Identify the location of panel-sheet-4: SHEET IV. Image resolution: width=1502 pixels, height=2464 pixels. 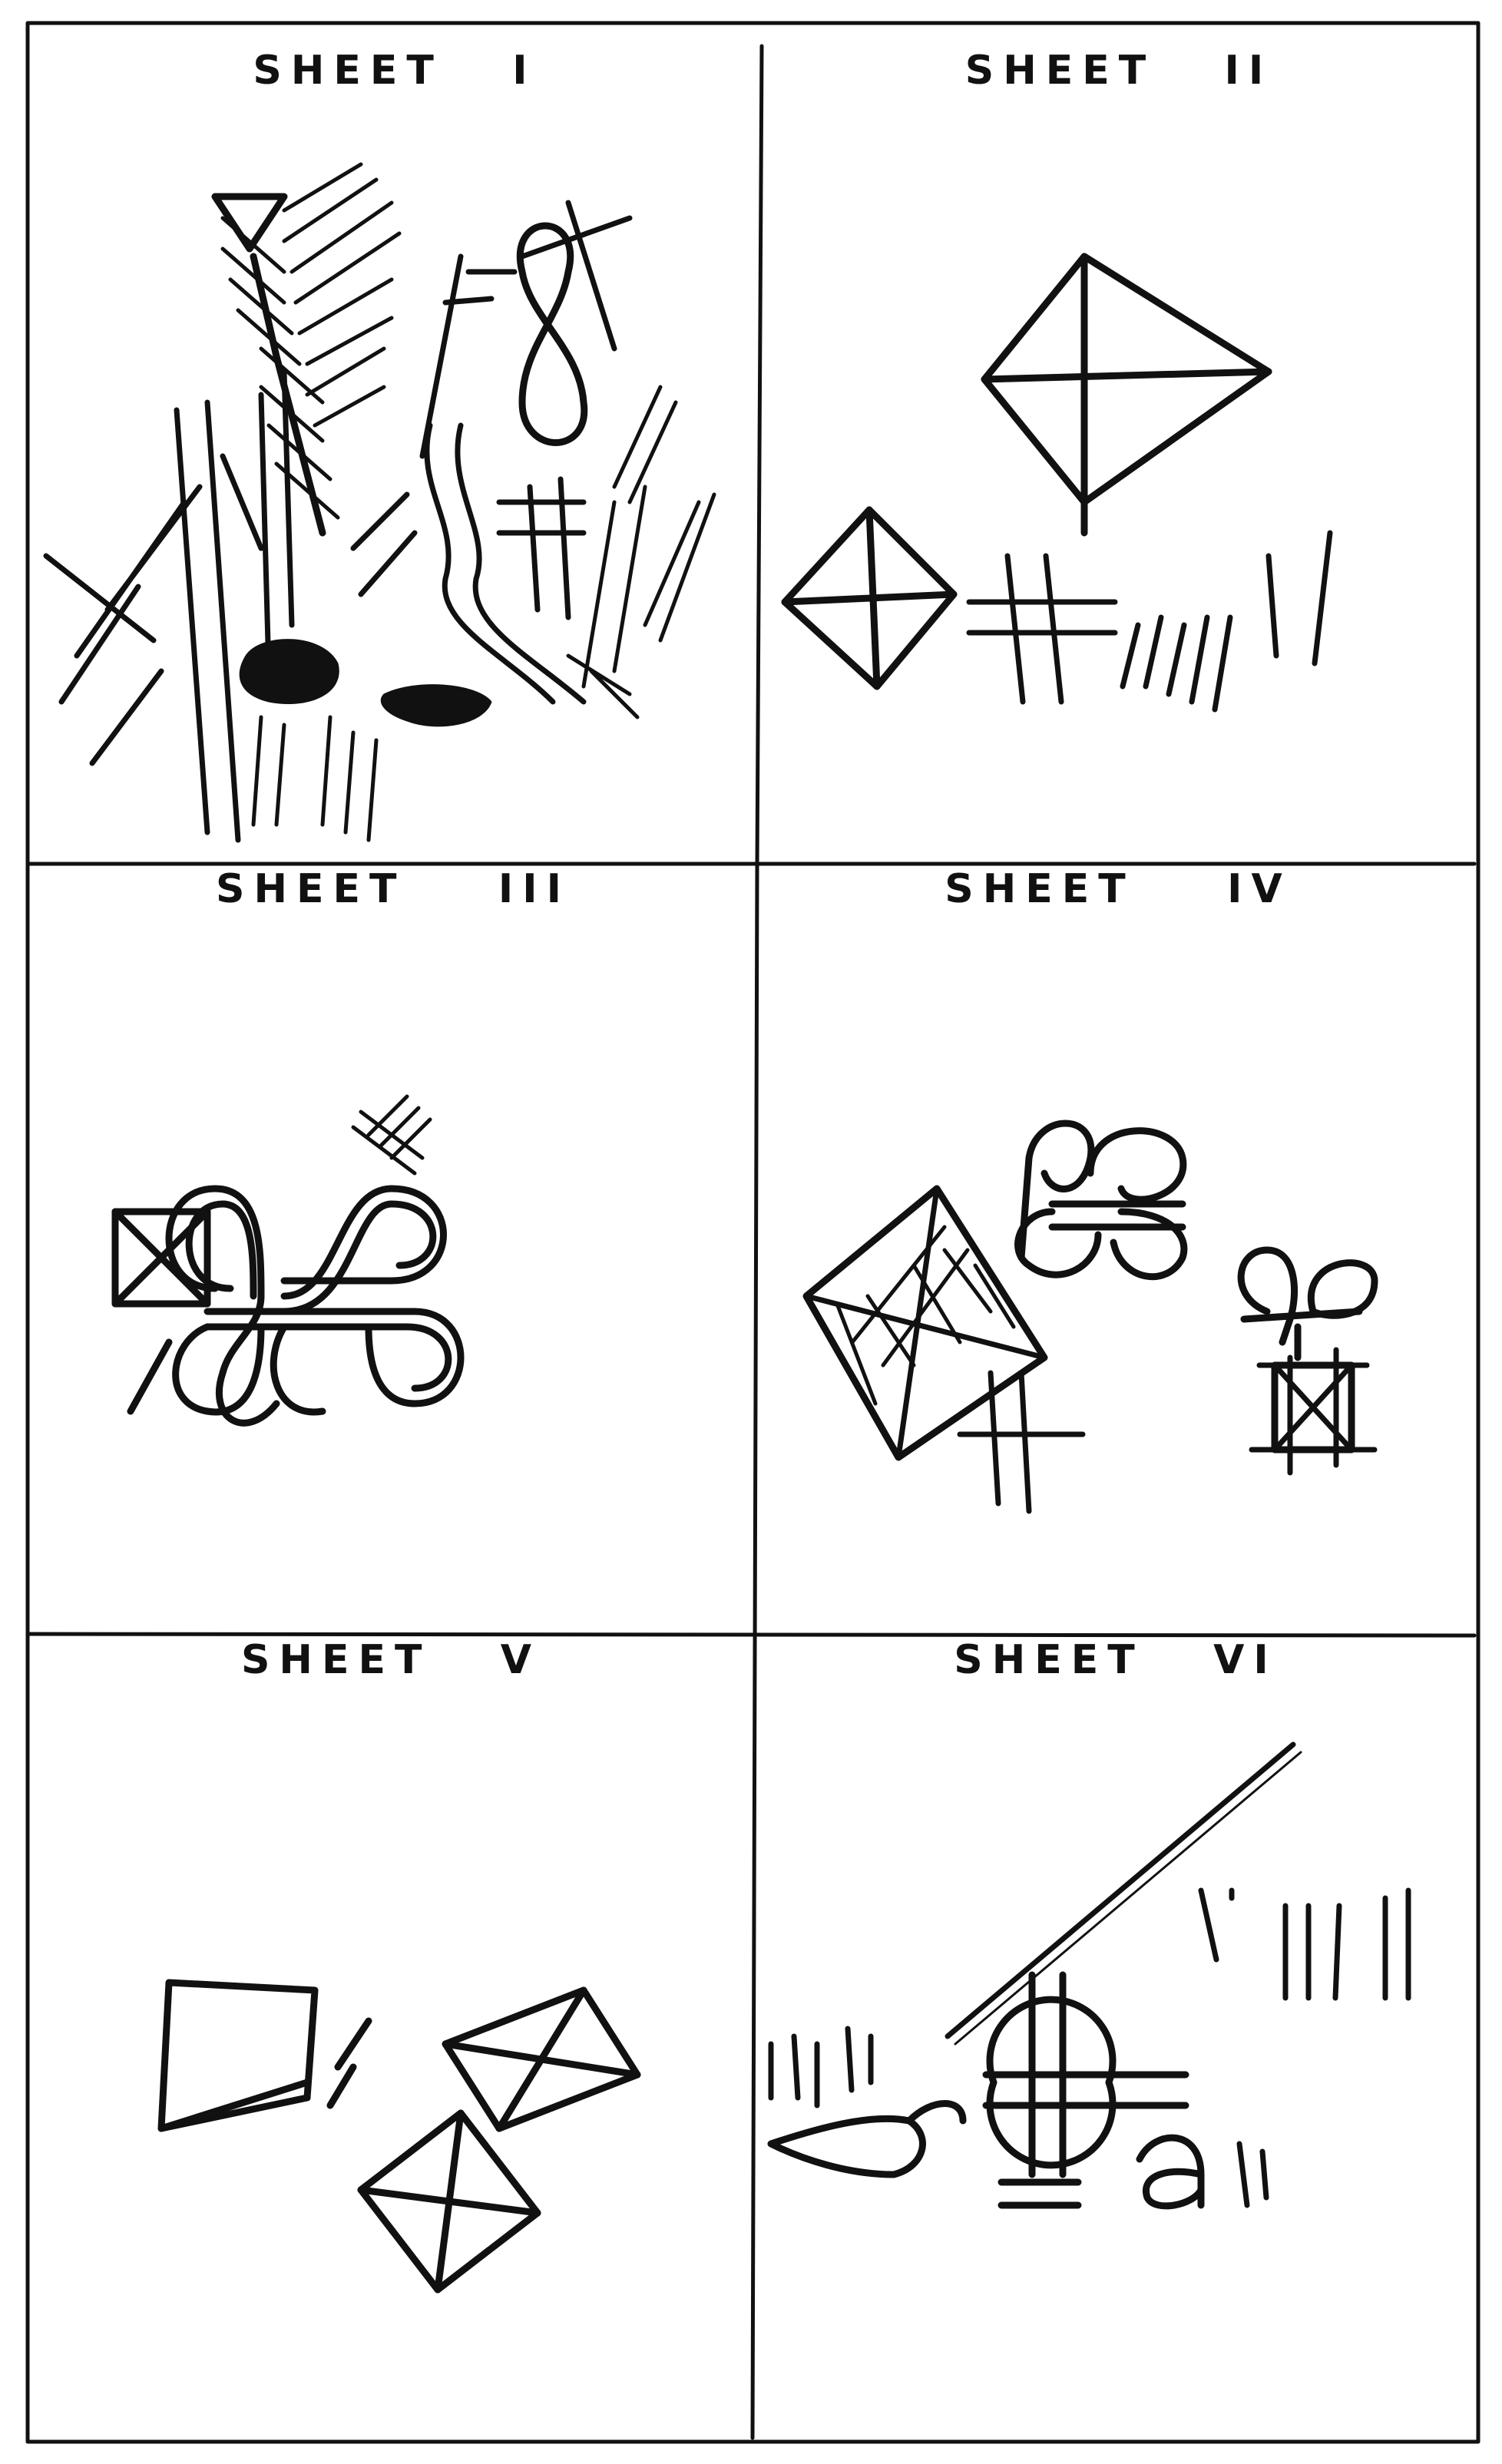
(1118, 1249).